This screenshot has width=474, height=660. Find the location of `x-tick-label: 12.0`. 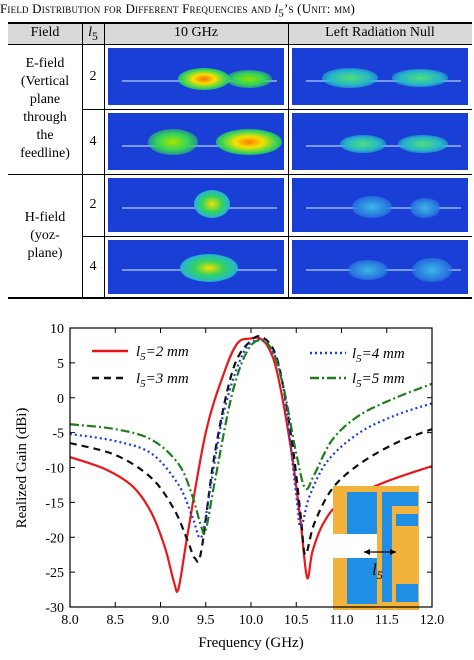

x-tick-label: 12.0 is located at coordinates (432, 620).